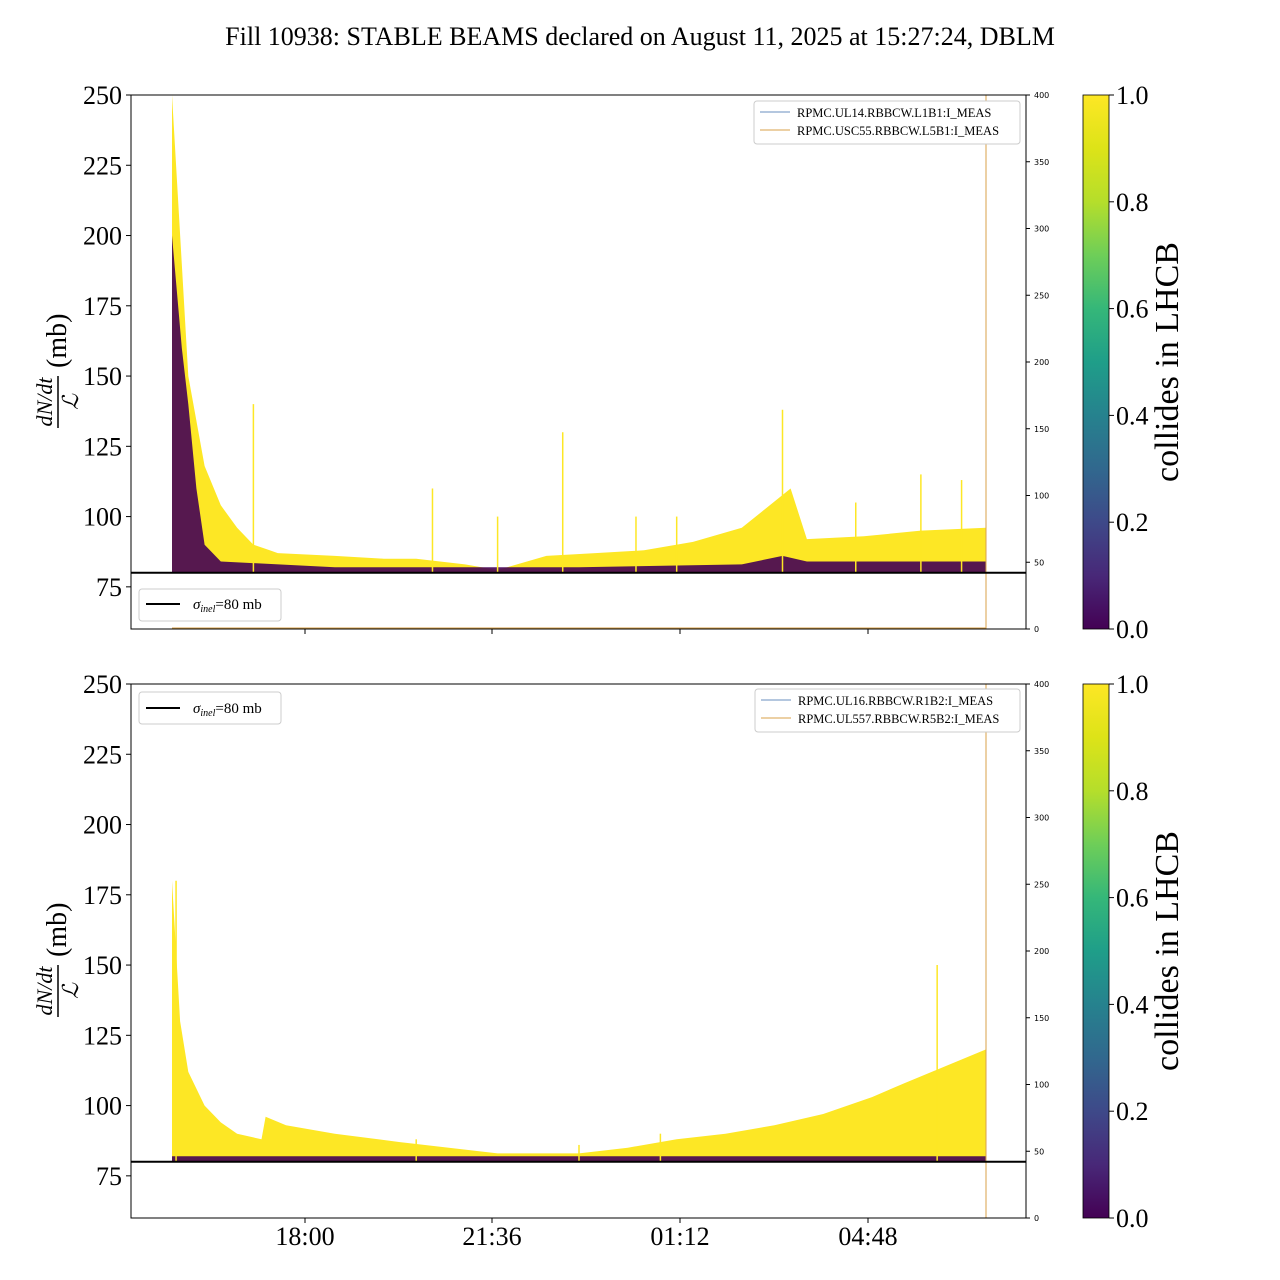  Describe the element at coordinates (1041, 95) in the screenshot. I see `top-y2tick-label-400: 400` at that location.